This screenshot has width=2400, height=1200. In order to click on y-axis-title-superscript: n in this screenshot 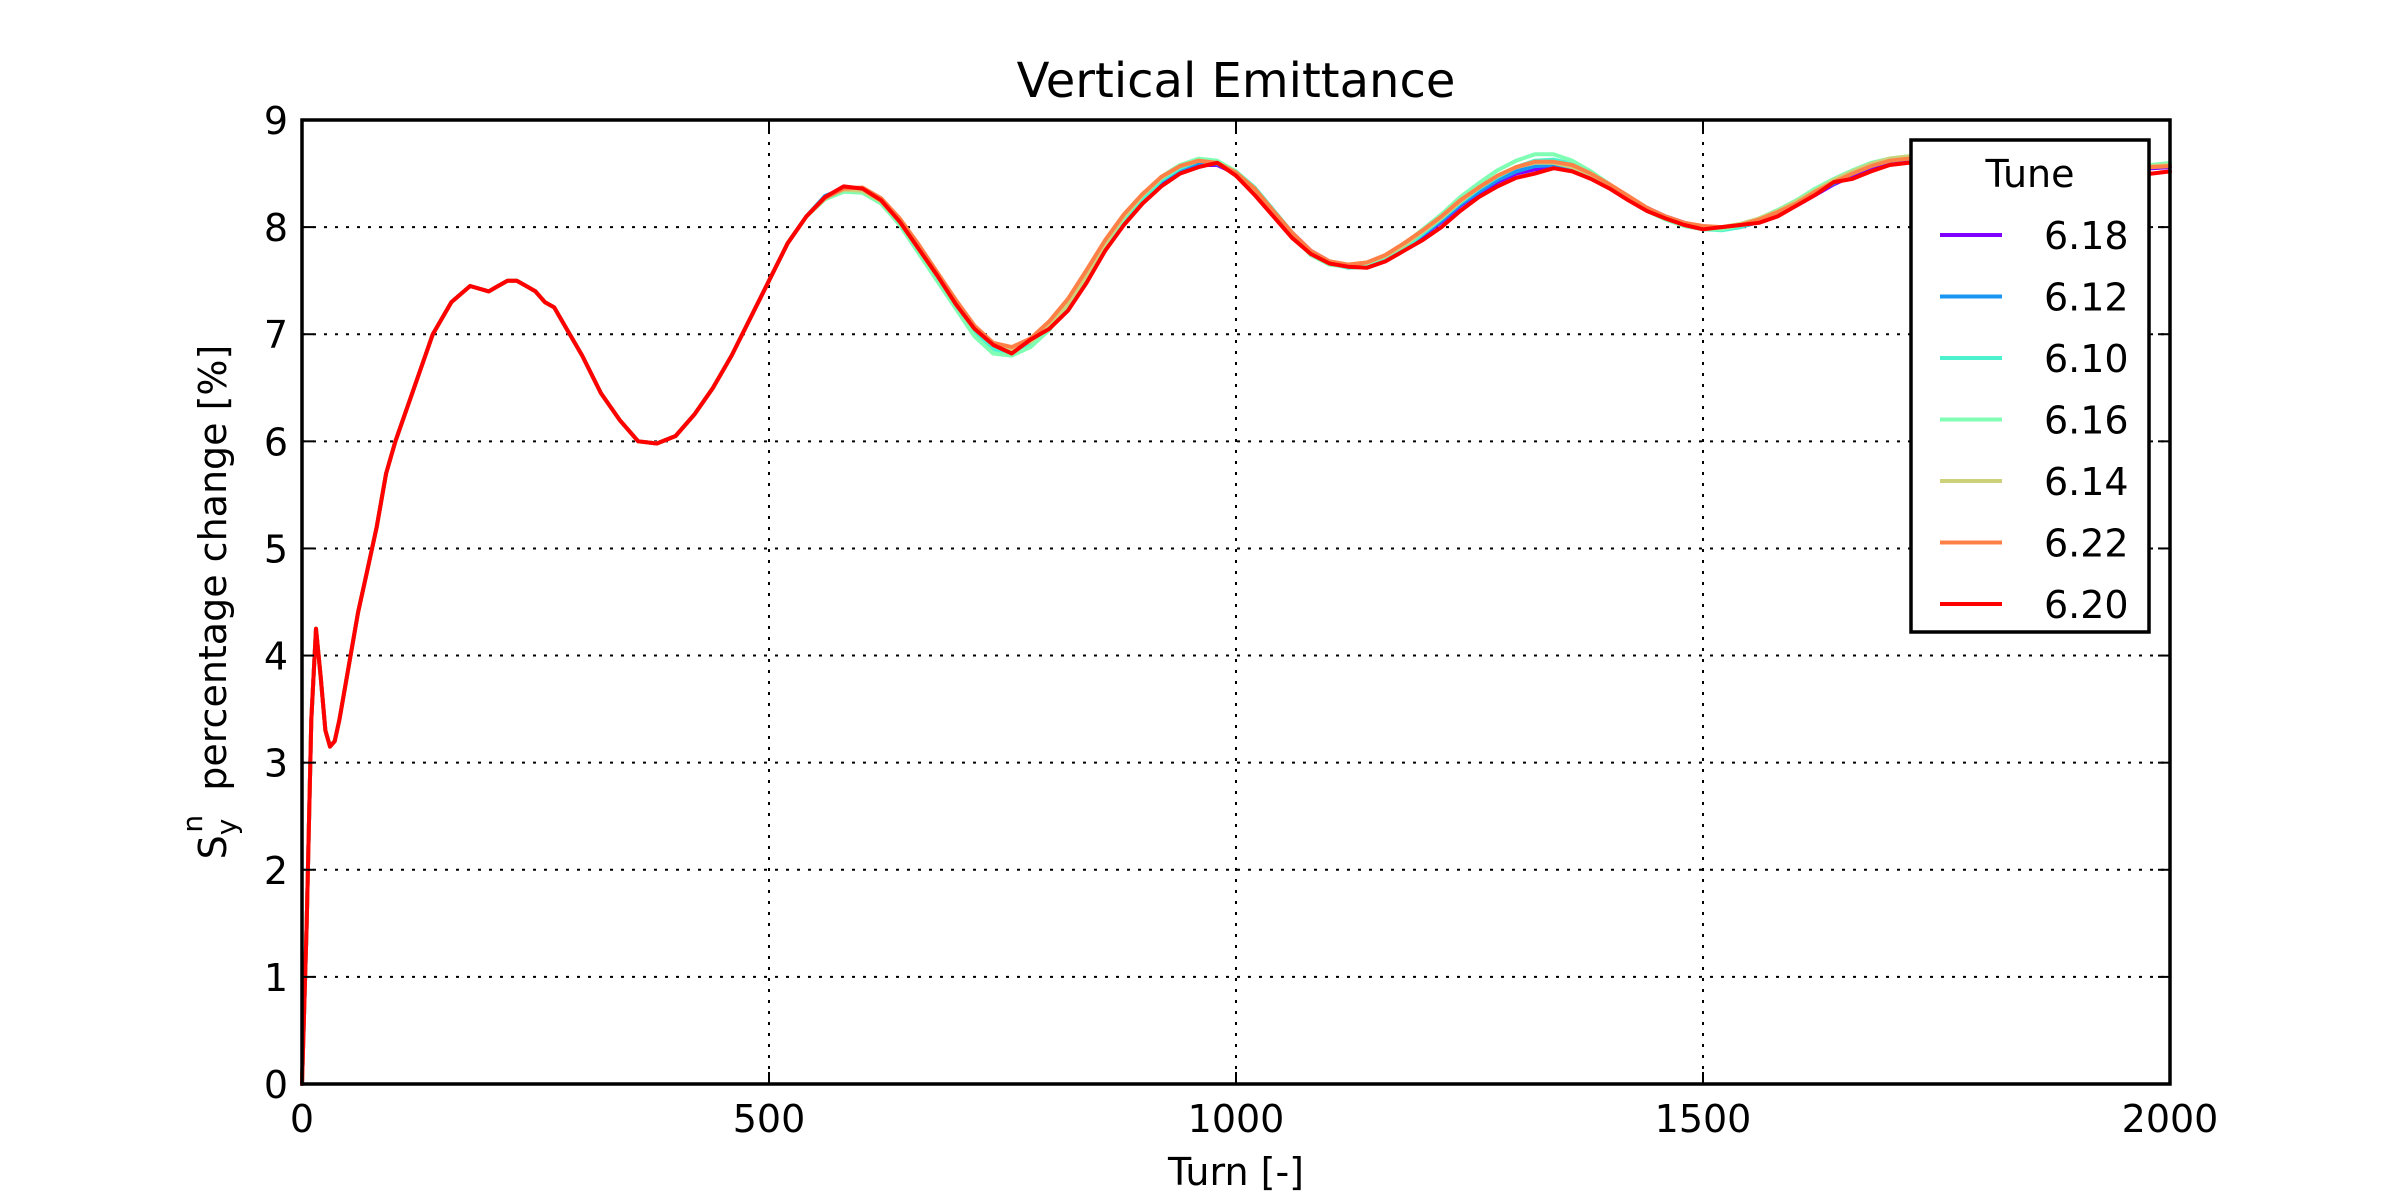, I will do `click(192, 824)`.